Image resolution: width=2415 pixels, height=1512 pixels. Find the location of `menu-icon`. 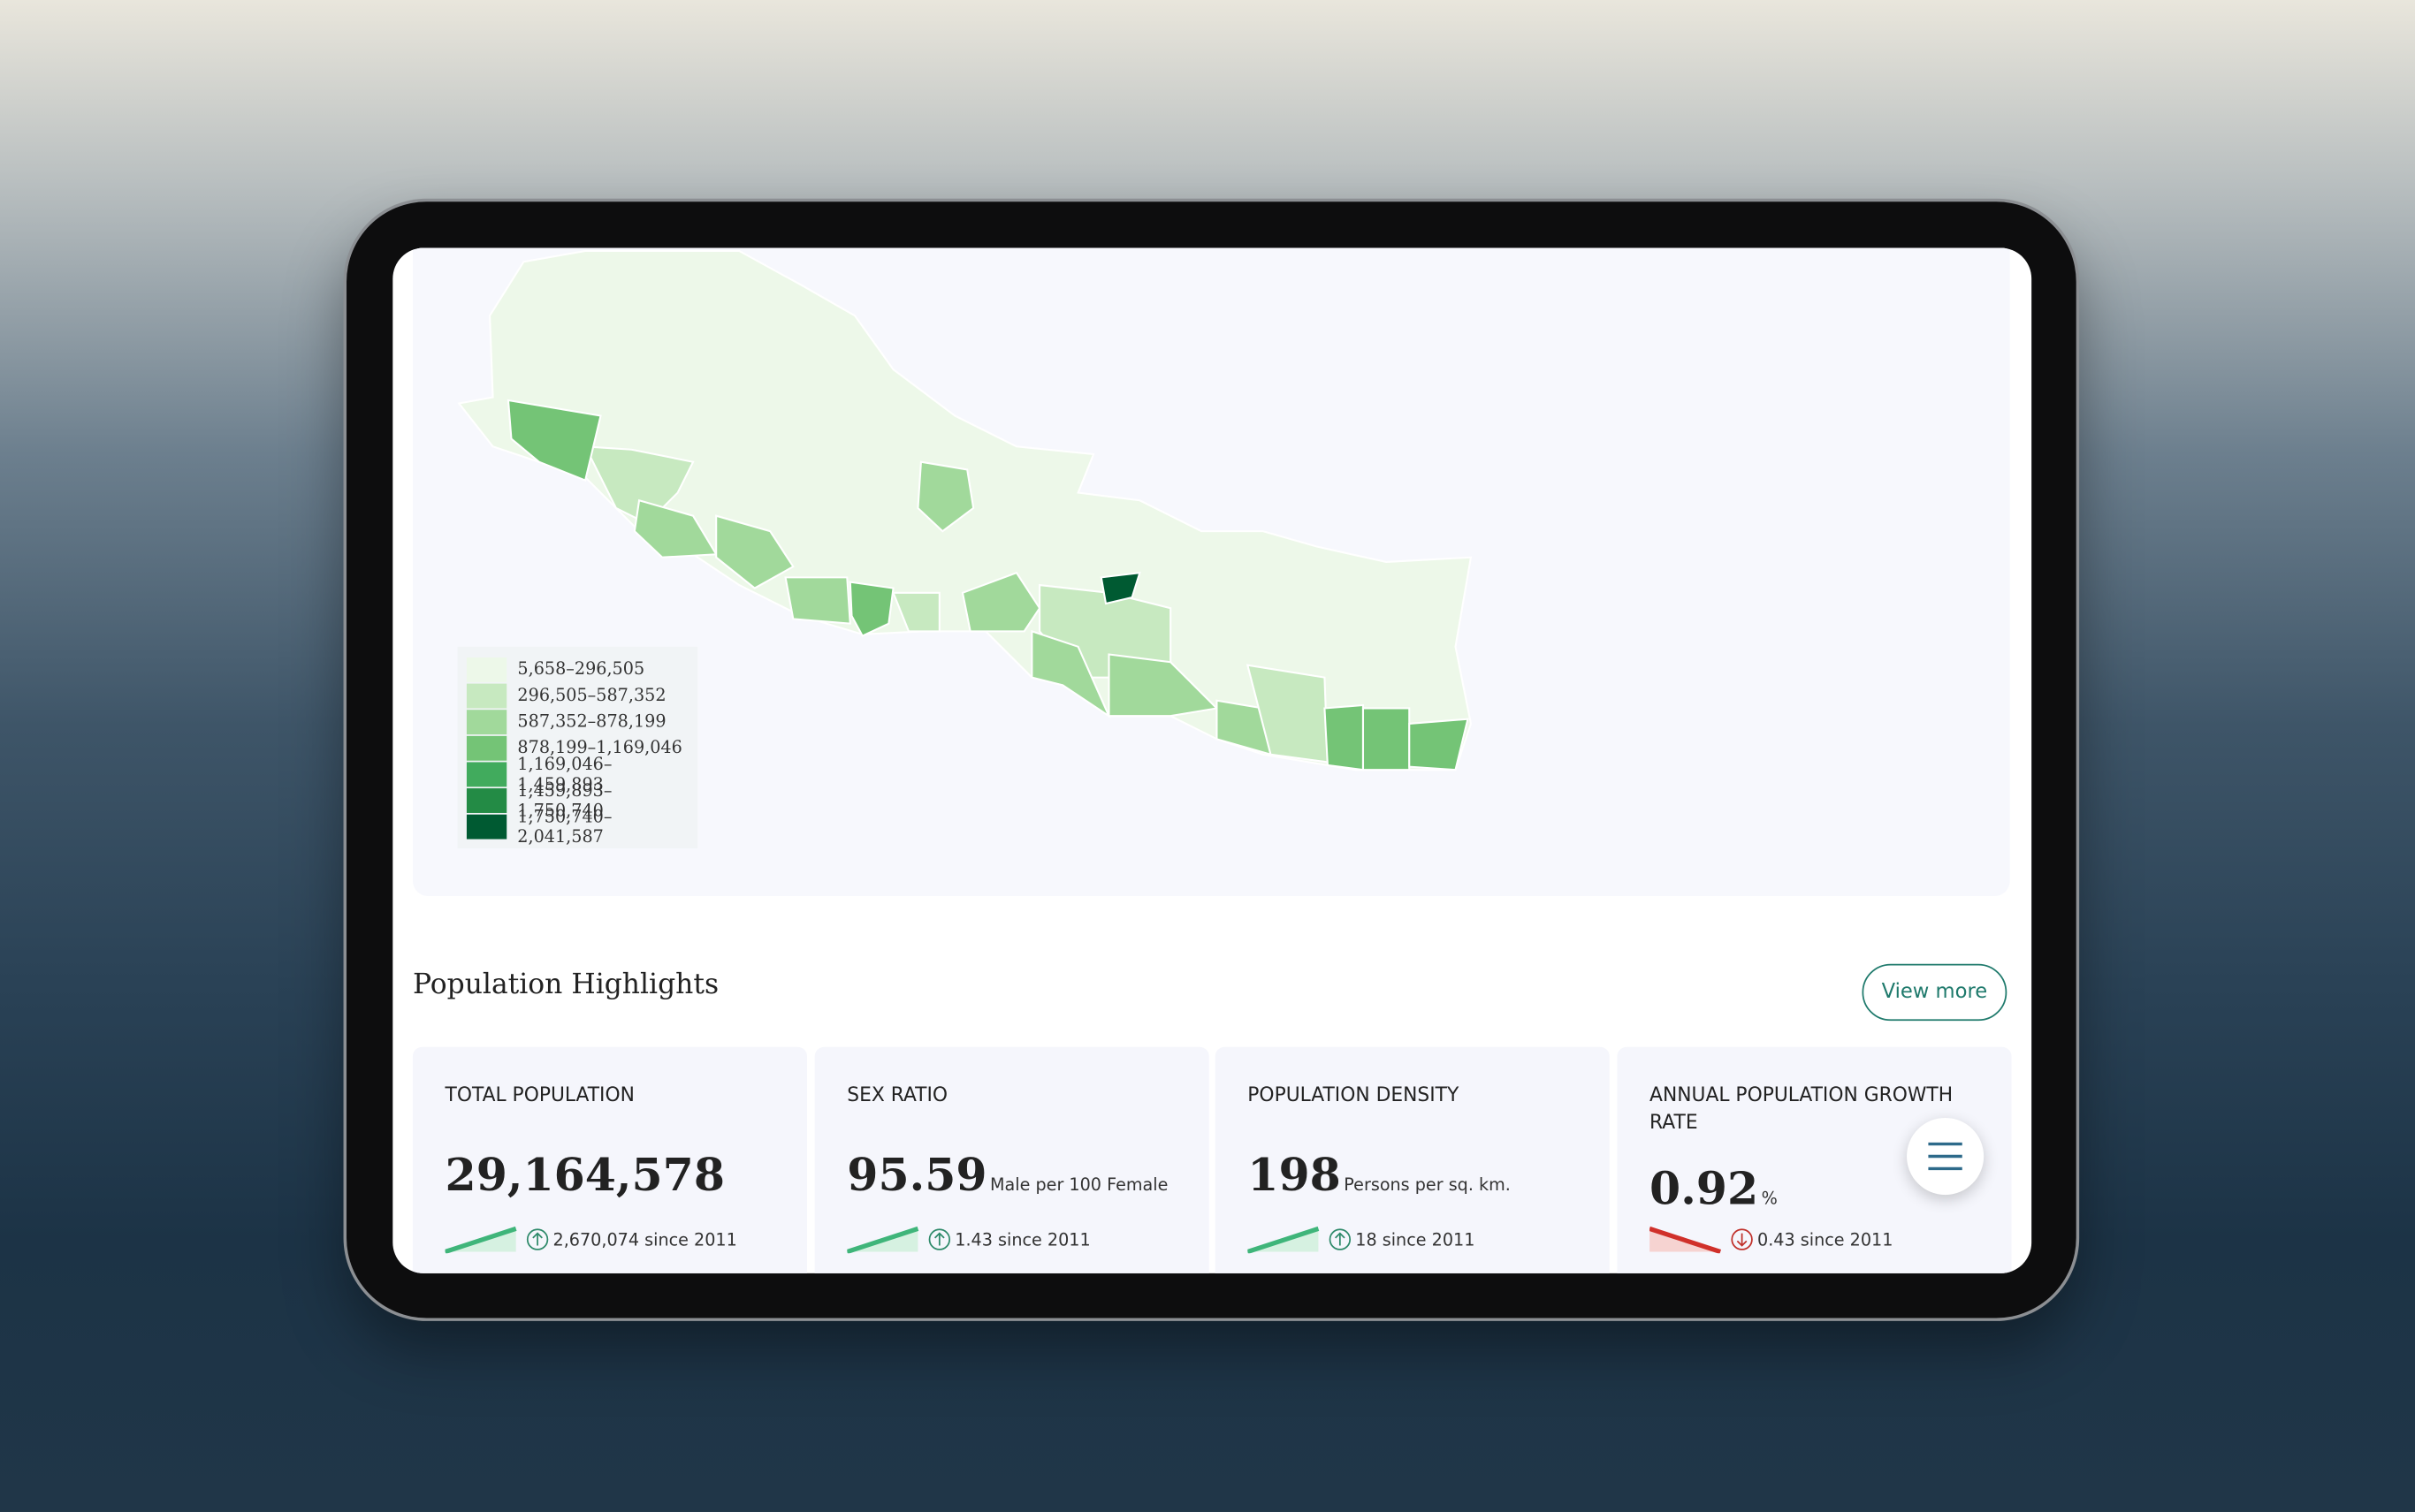

menu-icon is located at coordinates (1945, 1156).